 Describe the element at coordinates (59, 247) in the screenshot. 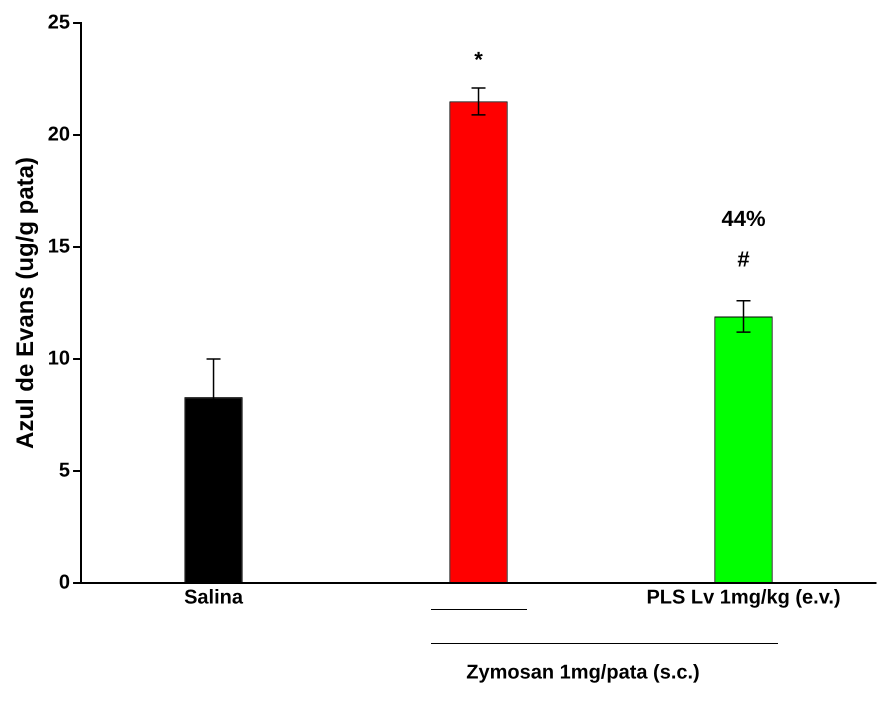

I see `y-tick-label: 15` at that location.